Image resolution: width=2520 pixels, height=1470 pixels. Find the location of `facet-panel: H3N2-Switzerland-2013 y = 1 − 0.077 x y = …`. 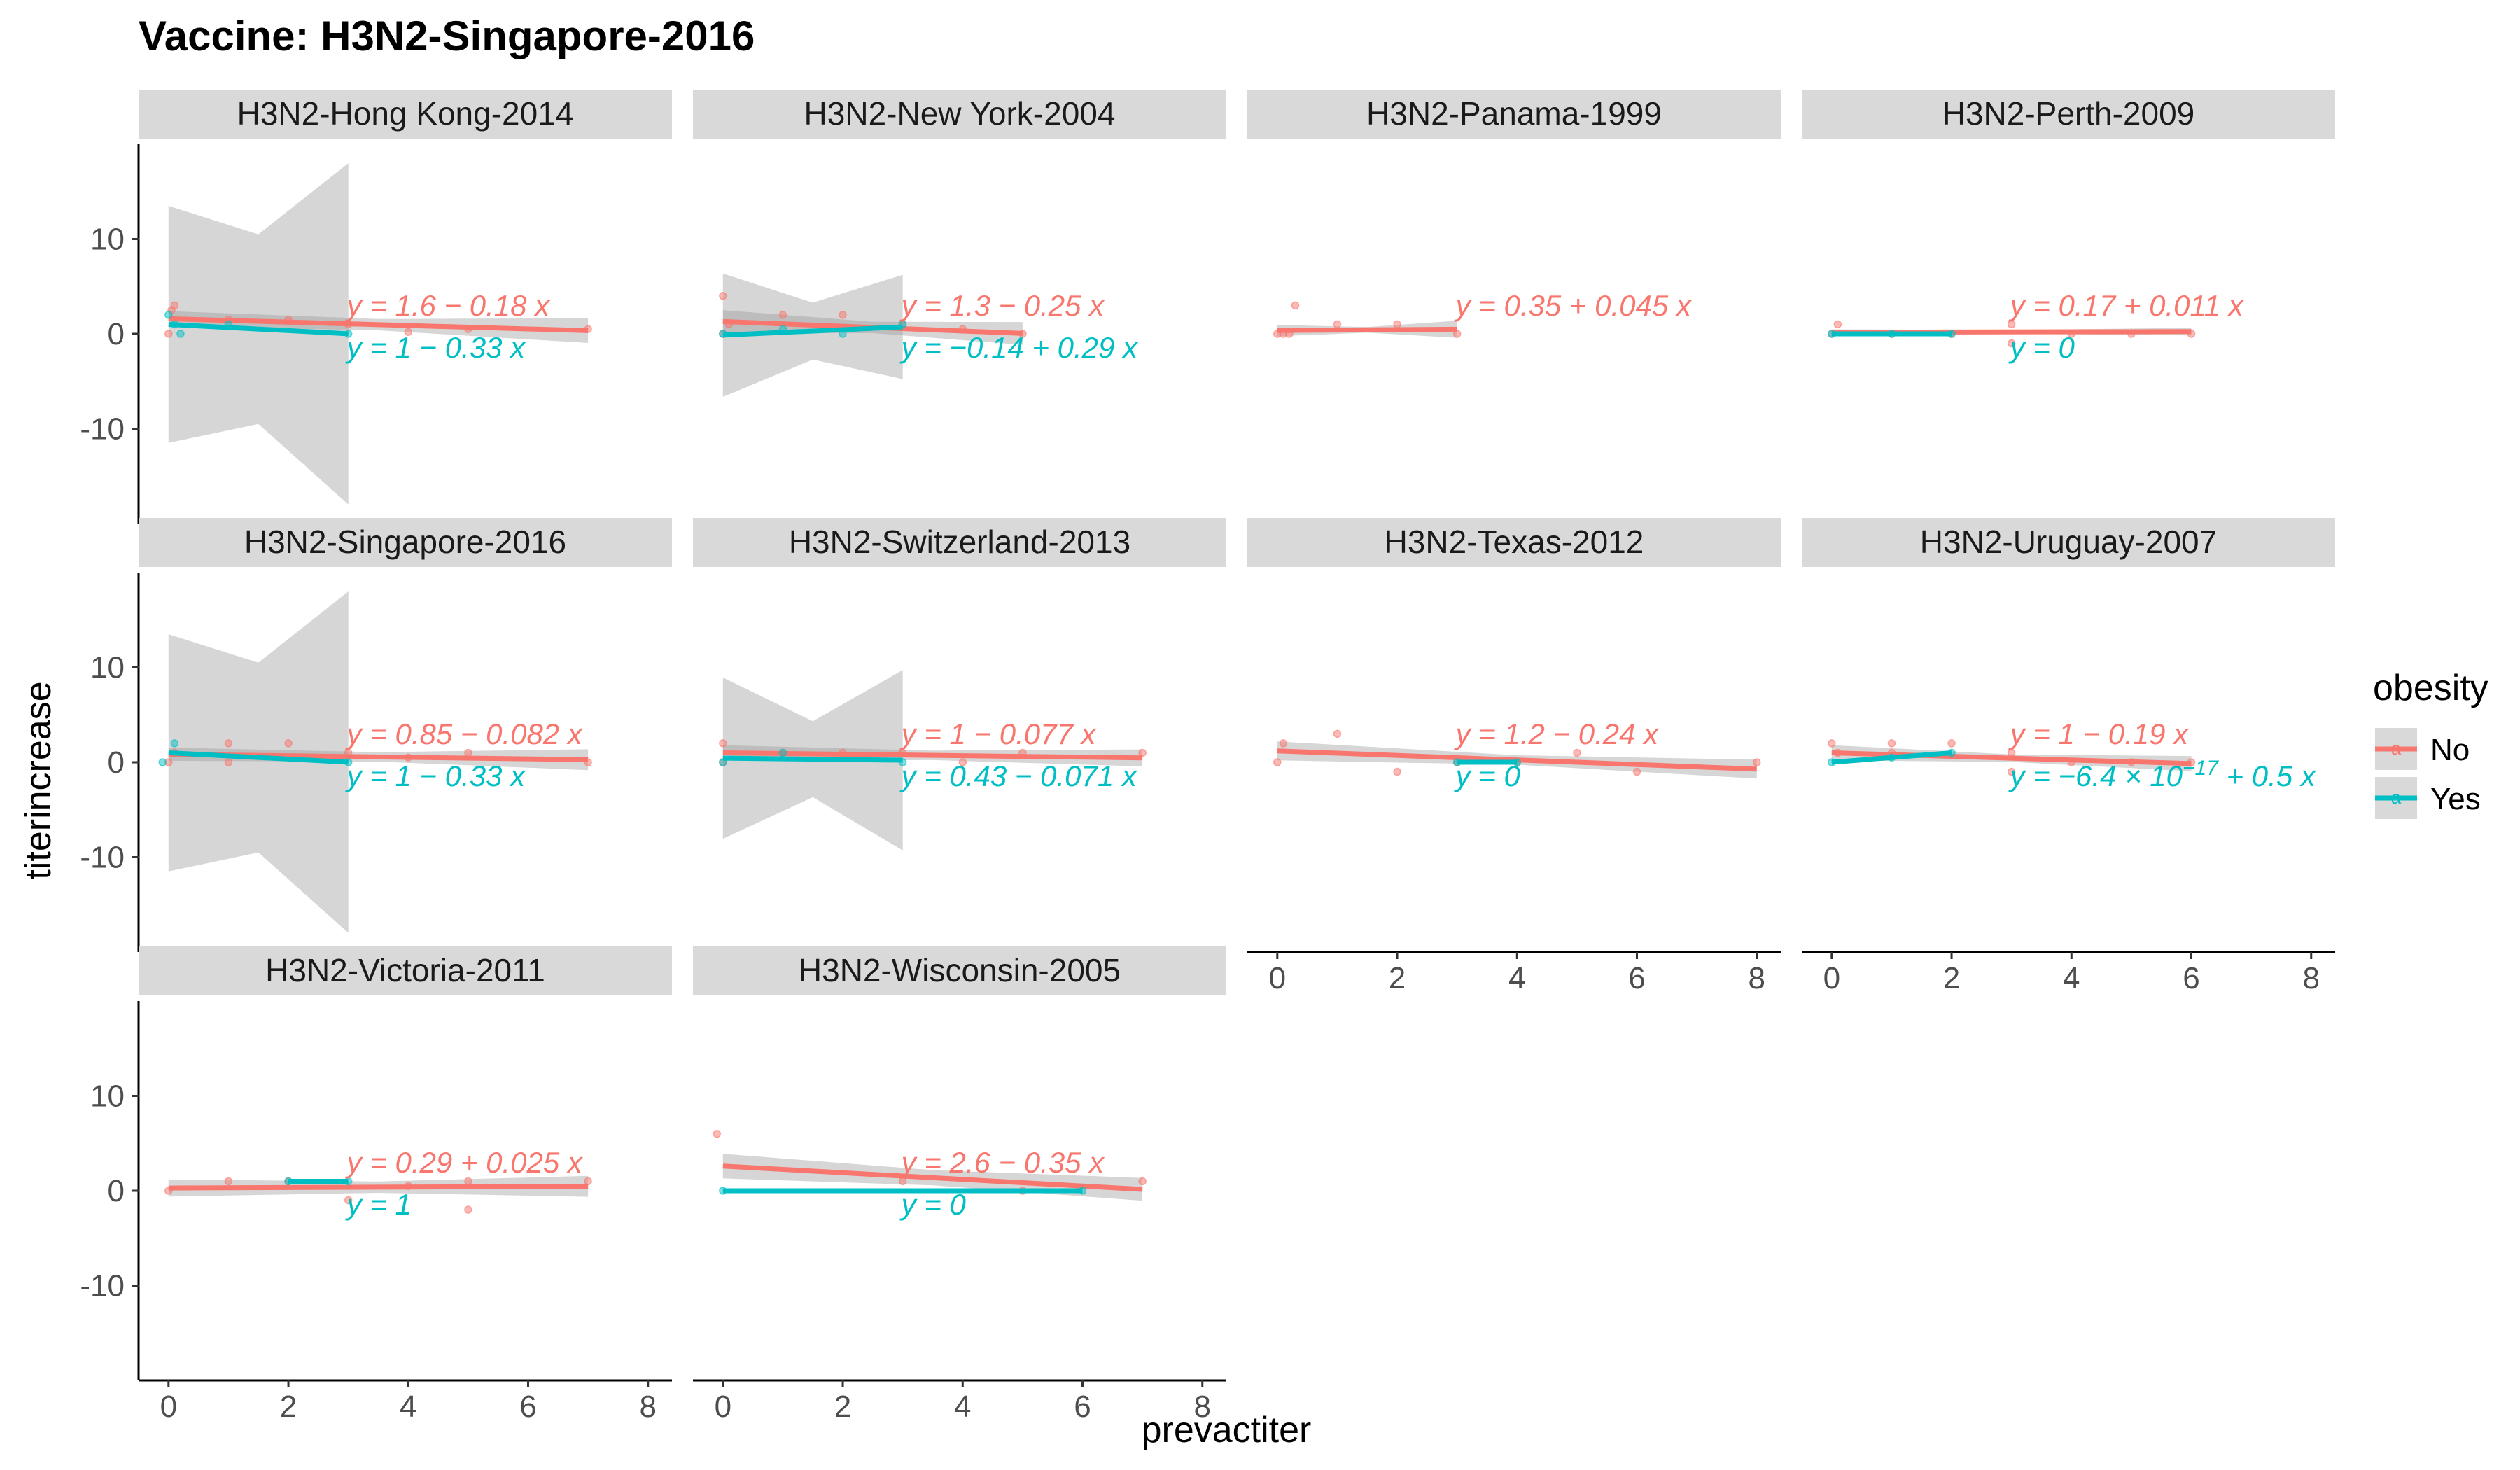

facet-panel: H3N2-Switzerland-2013 y = 1 − 0.077 x y = … is located at coordinates (959, 684).